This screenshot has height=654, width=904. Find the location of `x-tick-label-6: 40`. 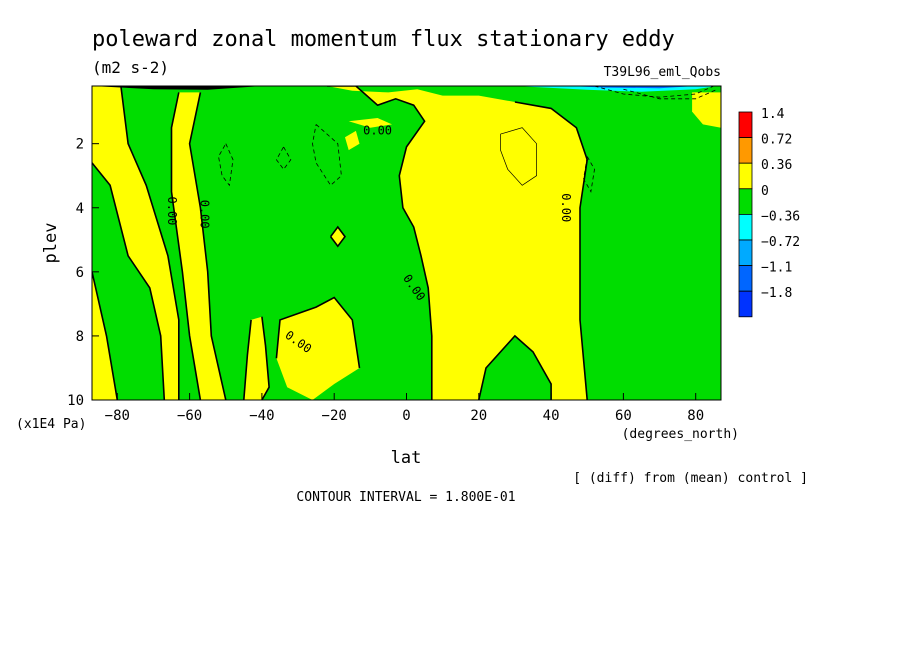

x-tick-label-6: 40 is located at coordinates (551, 416).